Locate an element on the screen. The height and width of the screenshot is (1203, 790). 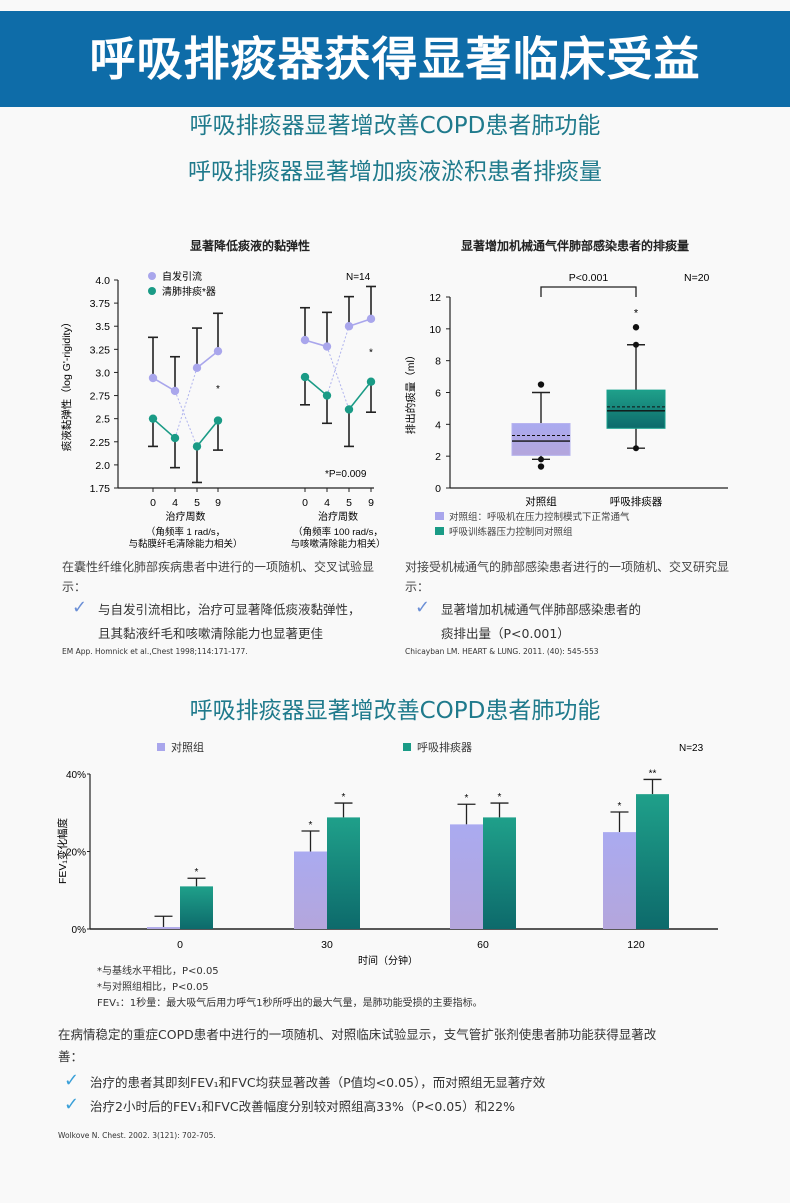
n-label: N=14 is located at coordinates (358, 277).